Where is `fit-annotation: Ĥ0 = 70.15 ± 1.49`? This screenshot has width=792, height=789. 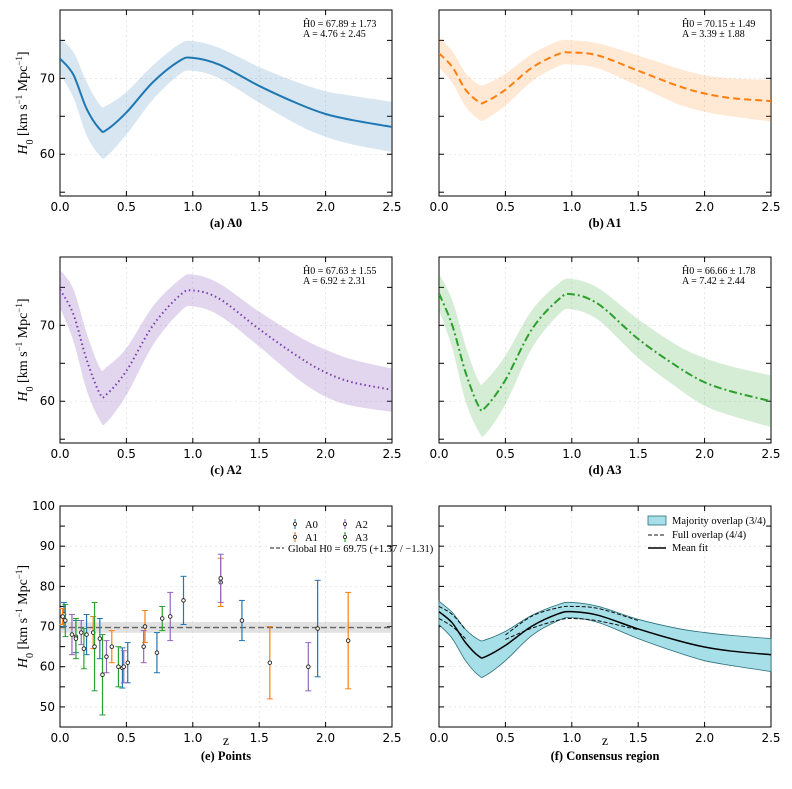
fit-annotation: Ĥ0 = 70.15 ± 1.49 is located at coordinates (718, 24).